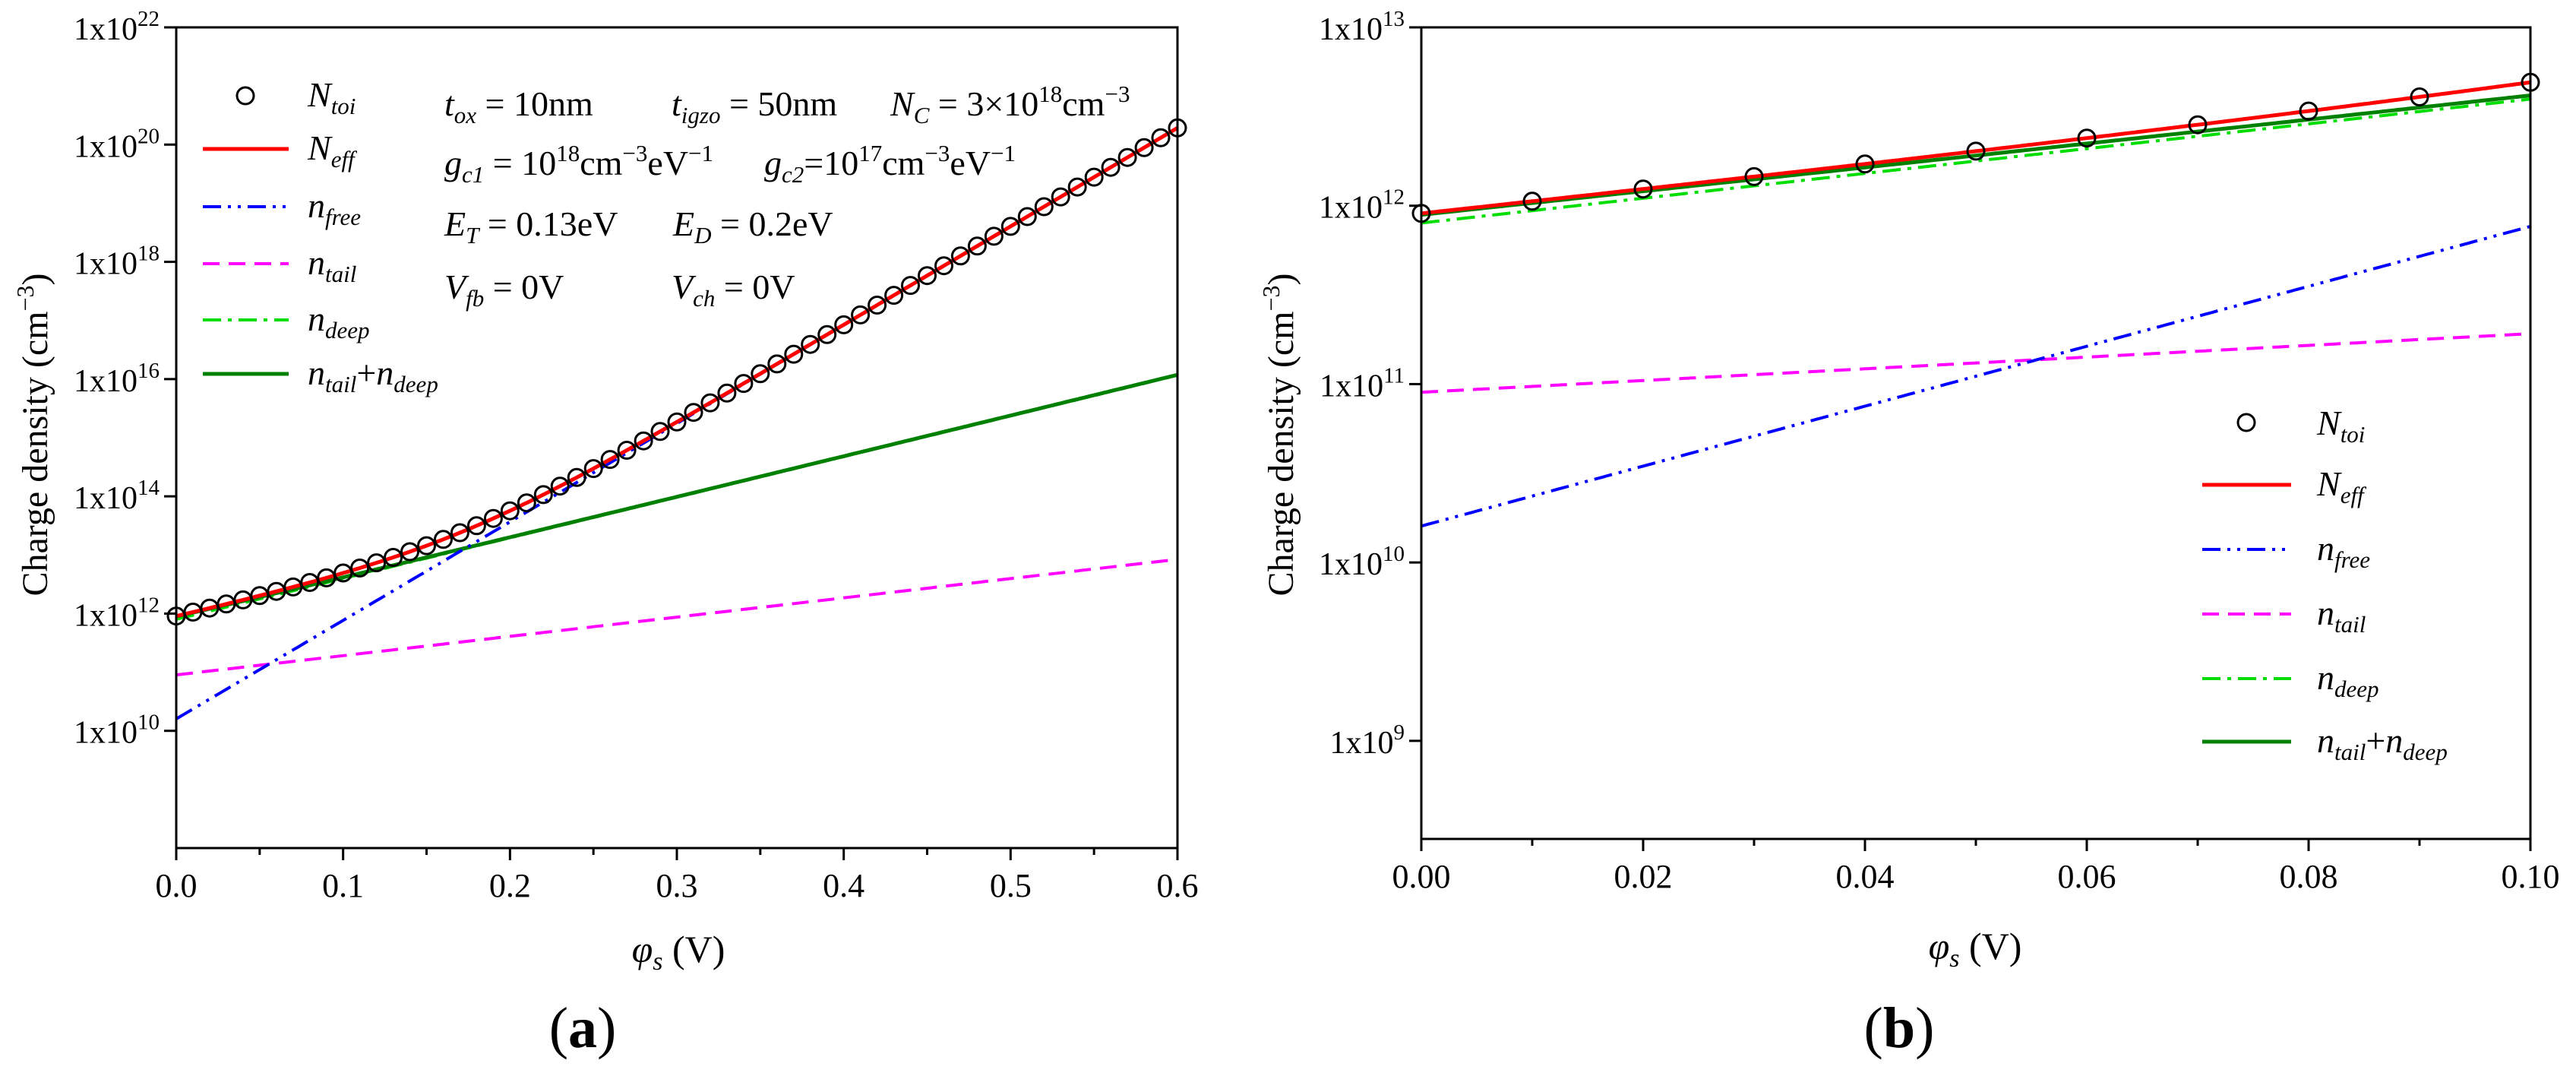  What do you see at coordinates (245, 96) in the screenshot?
I see `legend-a-n-toi-marker` at bounding box center [245, 96].